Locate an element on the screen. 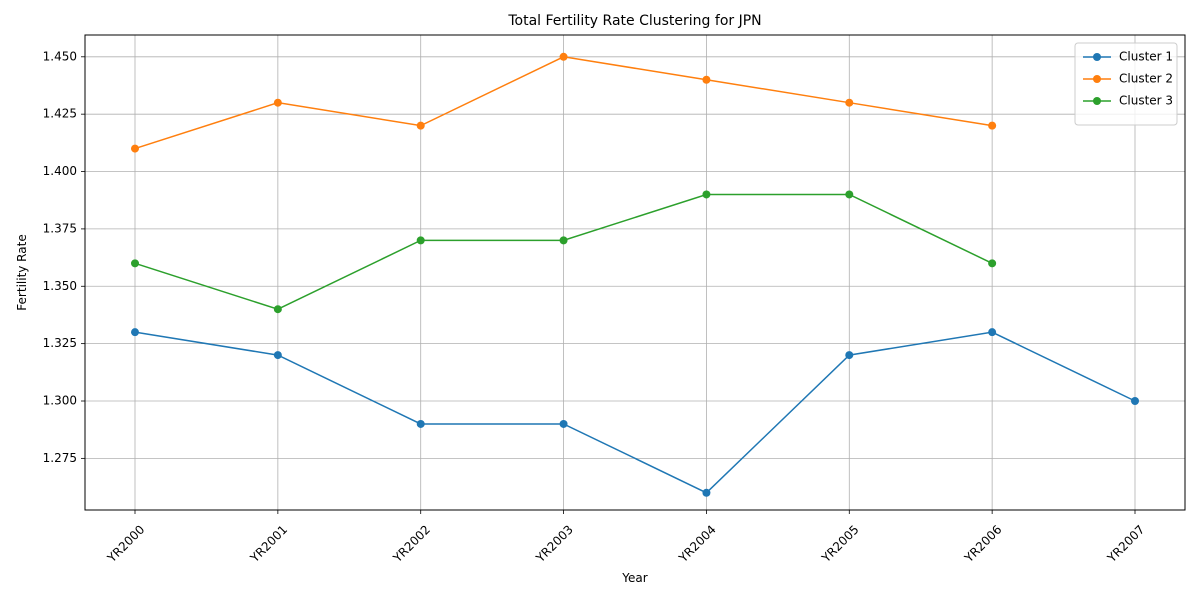  legend-item: Cluster 2 is located at coordinates (1128, 79).